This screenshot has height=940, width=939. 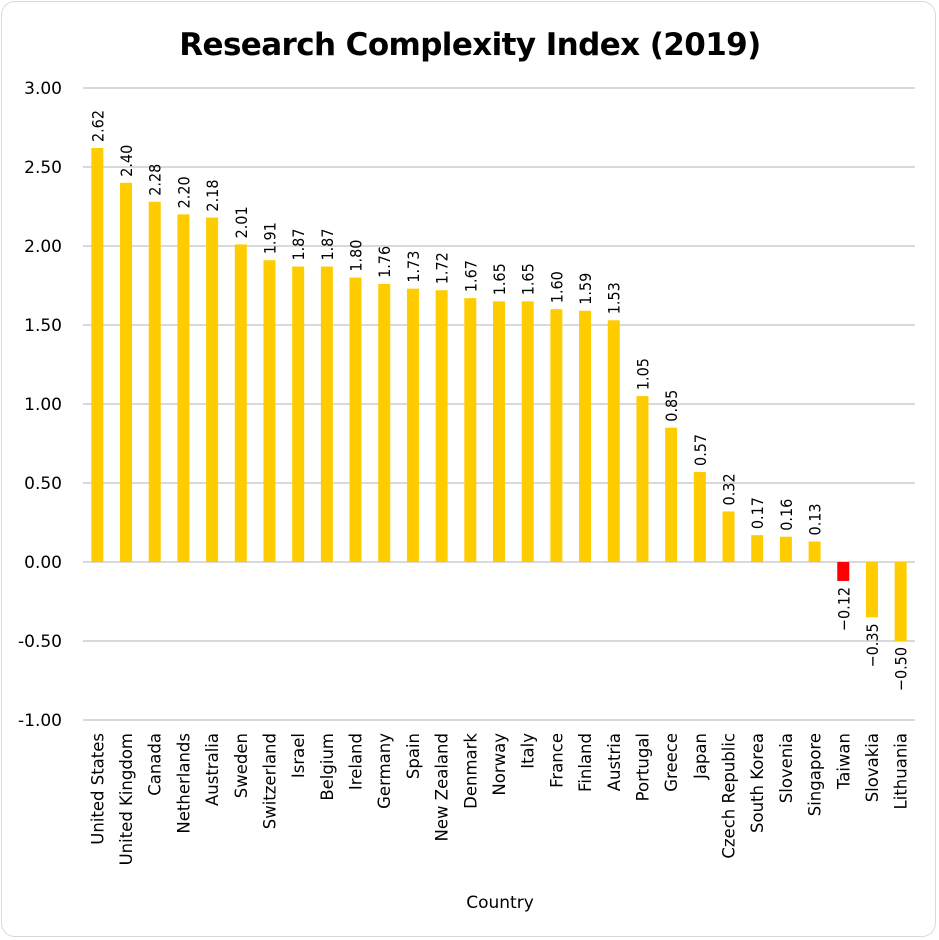 I want to click on x-tick-label: Slovenia, so click(x=786, y=768).